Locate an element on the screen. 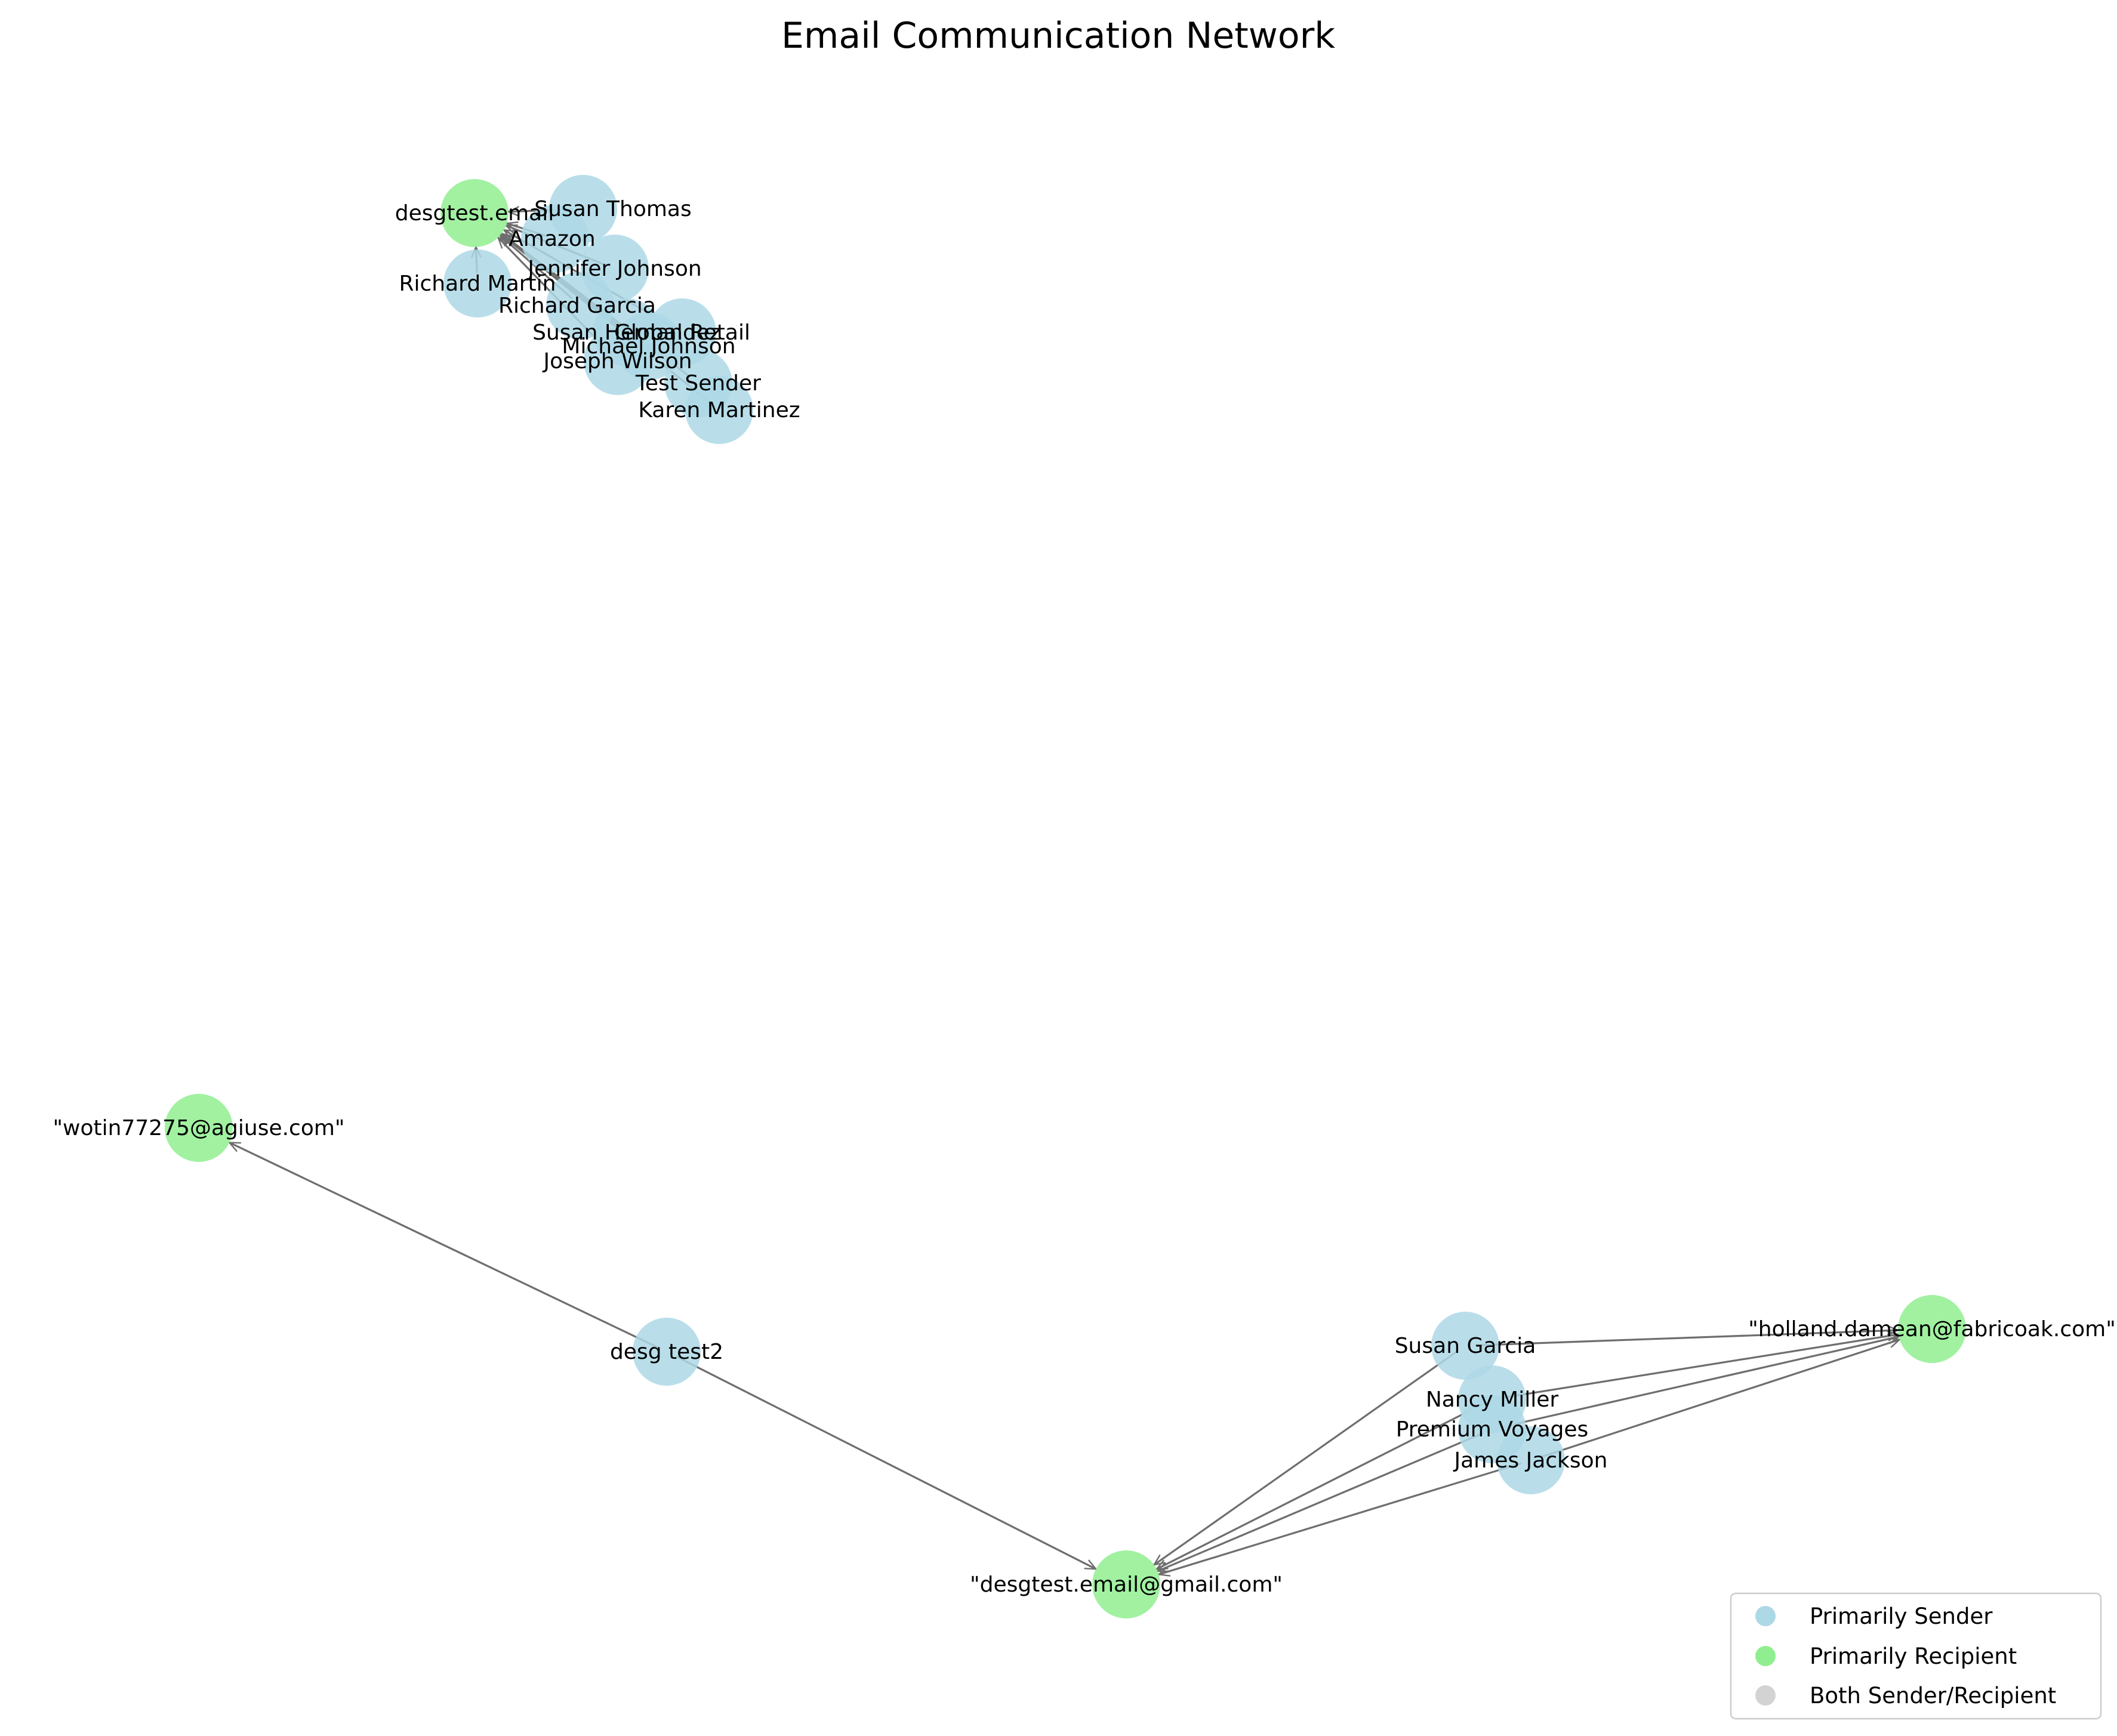  legend-marker-recipient is located at coordinates (1765, 1656).